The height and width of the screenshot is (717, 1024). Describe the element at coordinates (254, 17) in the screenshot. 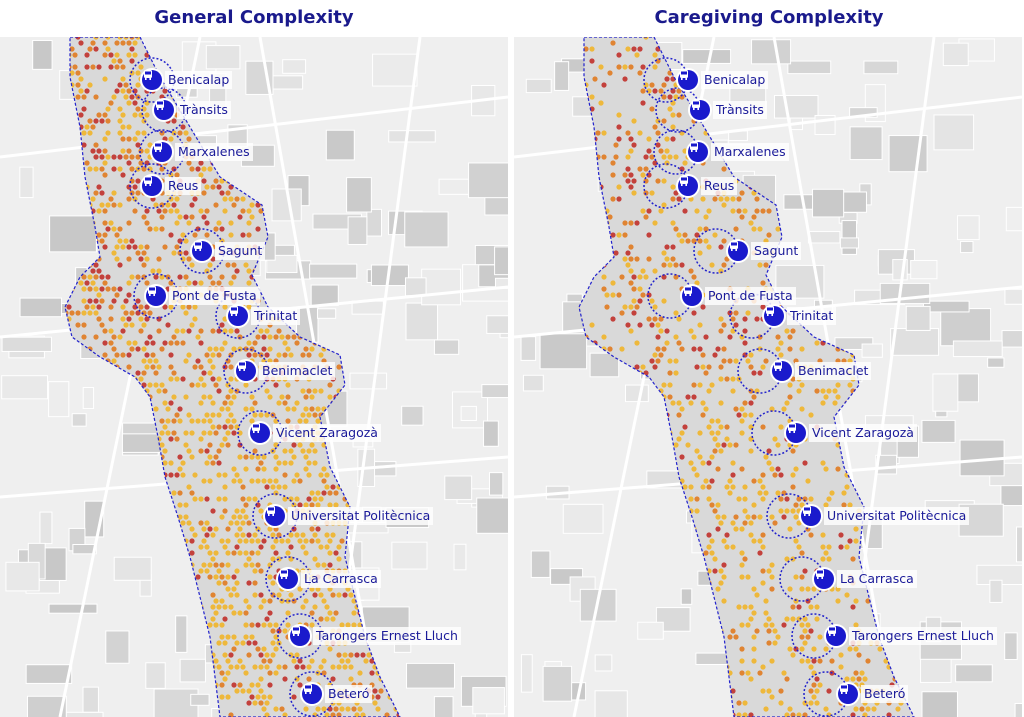

I see `panel-title-general: General Complexity` at that location.